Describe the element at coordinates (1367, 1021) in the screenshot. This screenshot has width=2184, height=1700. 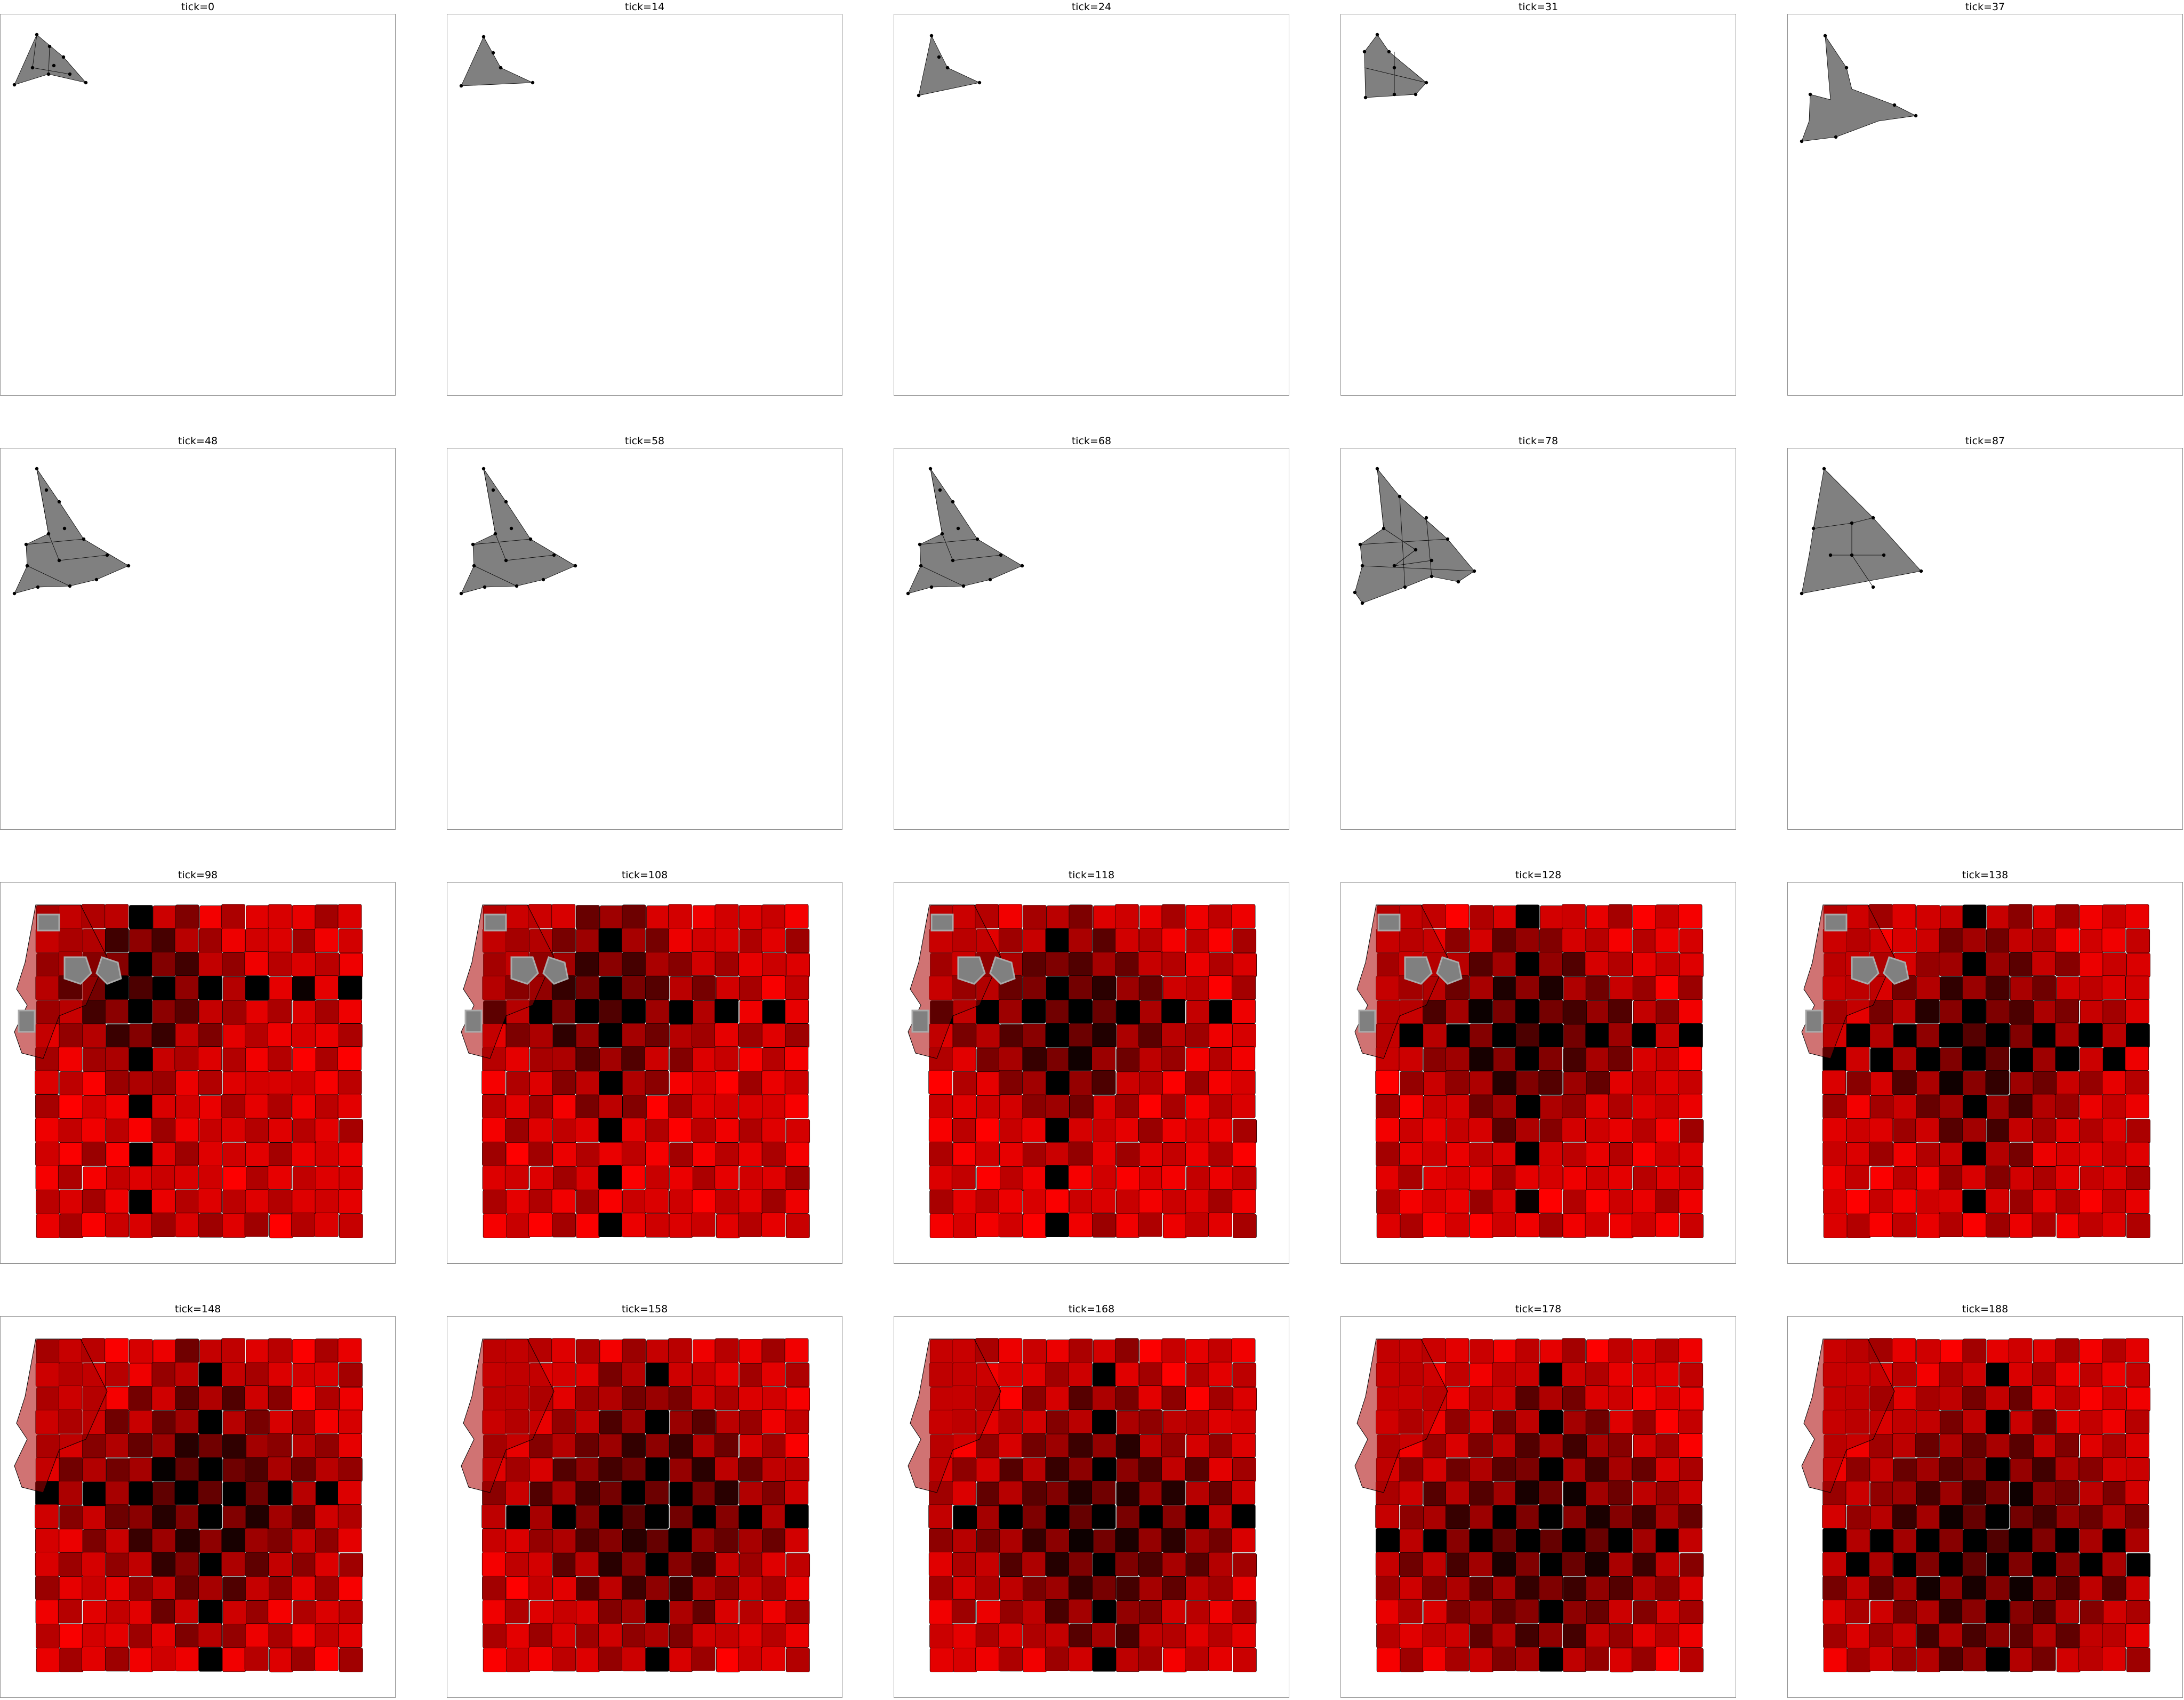
I see `highlighted-cell` at that location.